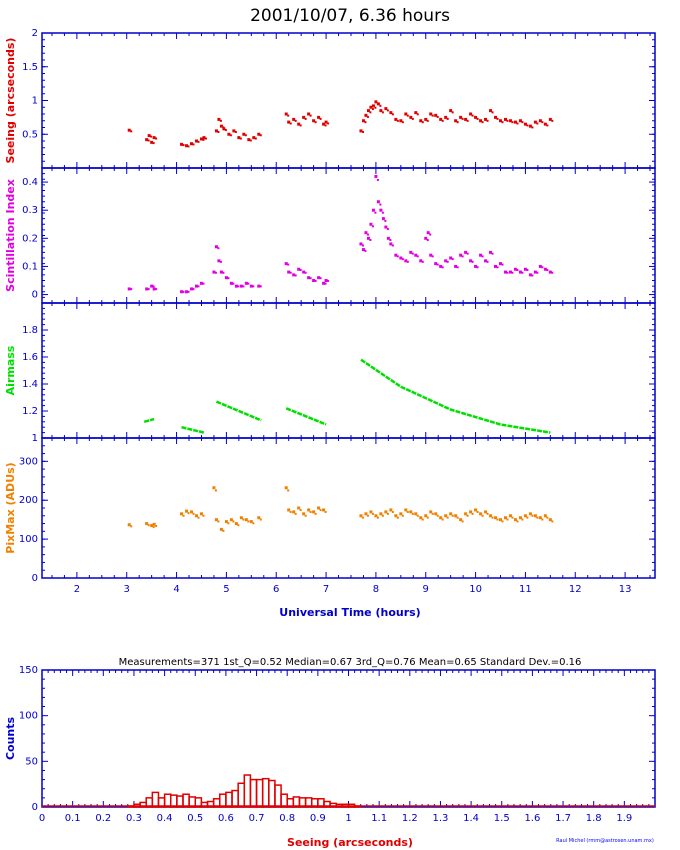  What do you see at coordinates (532, 818) in the screenshot?
I see `x-tick-label: 1.6` at bounding box center [532, 818].